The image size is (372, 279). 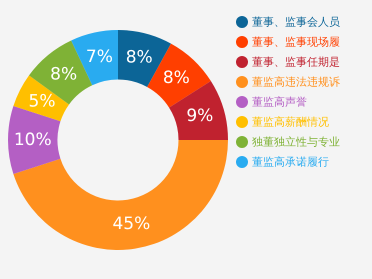 What do you see at coordinates (296, 22) in the screenshot?
I see `legend-label: 董事、监事会人员` at bounding box center [296, 22].